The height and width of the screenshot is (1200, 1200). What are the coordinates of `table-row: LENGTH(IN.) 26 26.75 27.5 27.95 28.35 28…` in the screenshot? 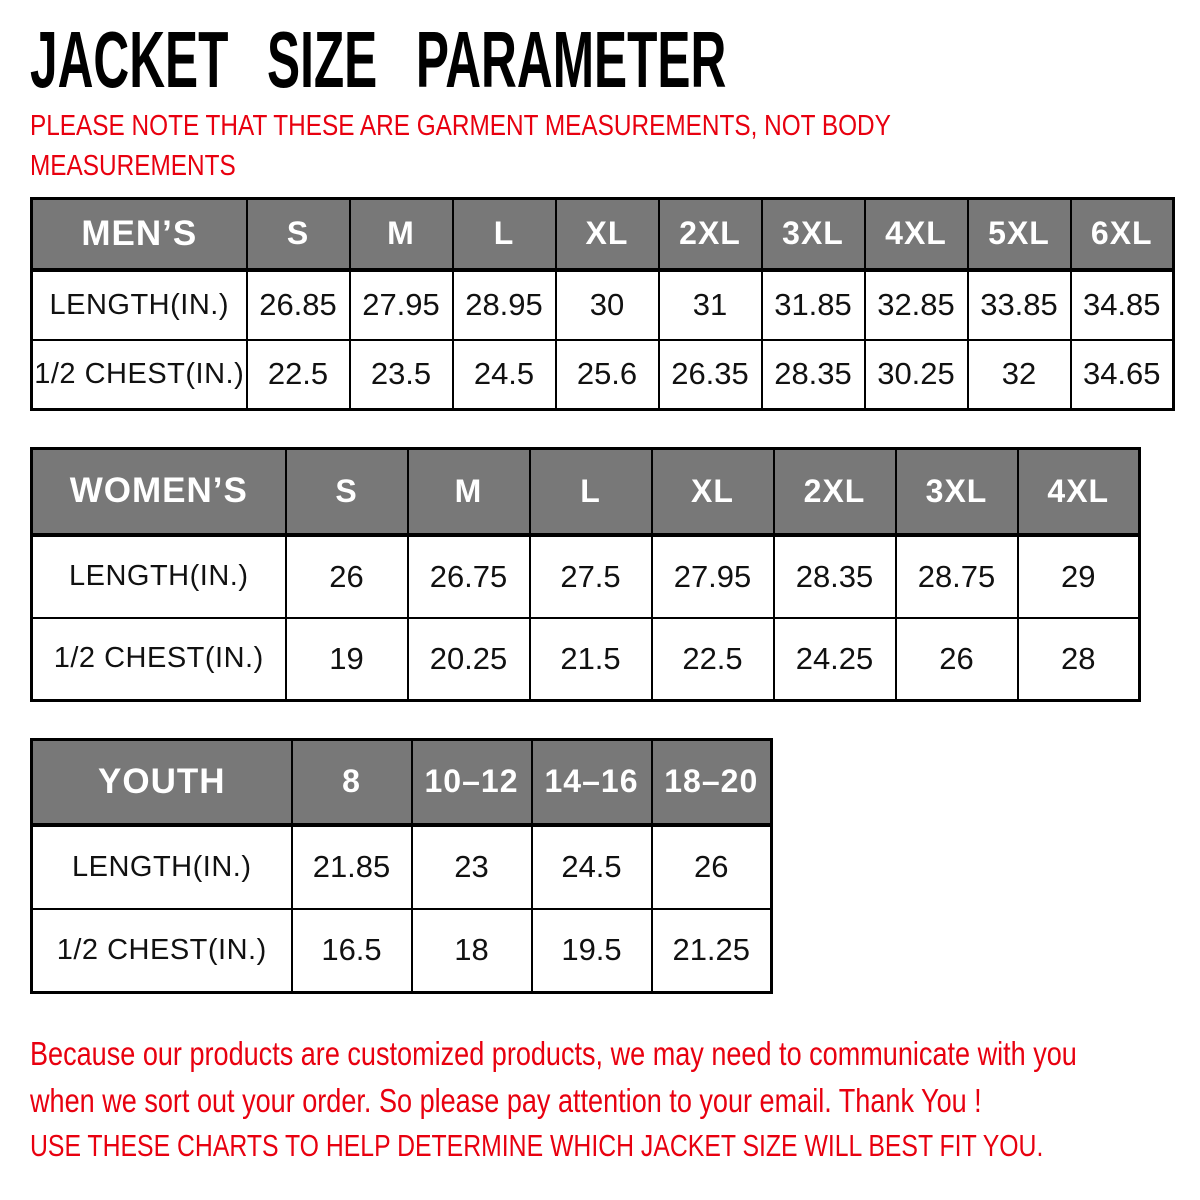 It's located at (585, 576).